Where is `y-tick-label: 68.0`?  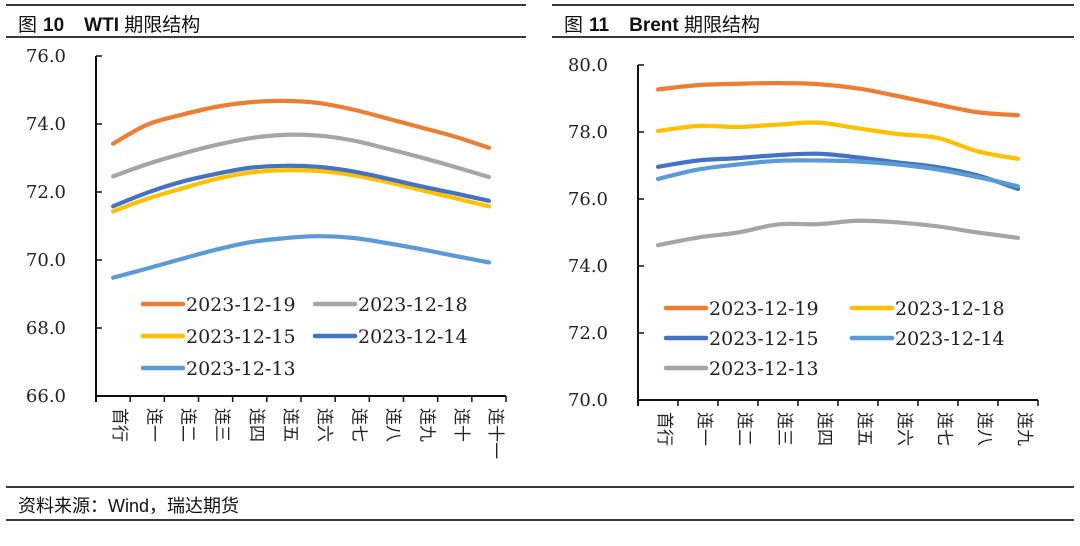
y-tick-label: 68.0 is located at coordinates (46, 328).